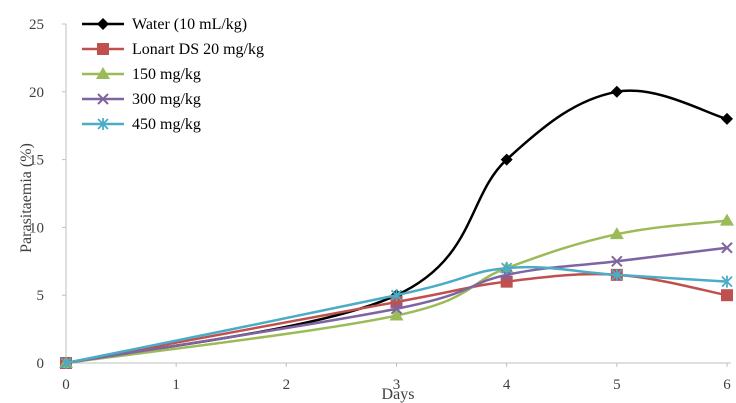 Image resolution: width=736 pixels, height=403 pixels. I want to click on y-tick-label: 5, so click(41, 296).